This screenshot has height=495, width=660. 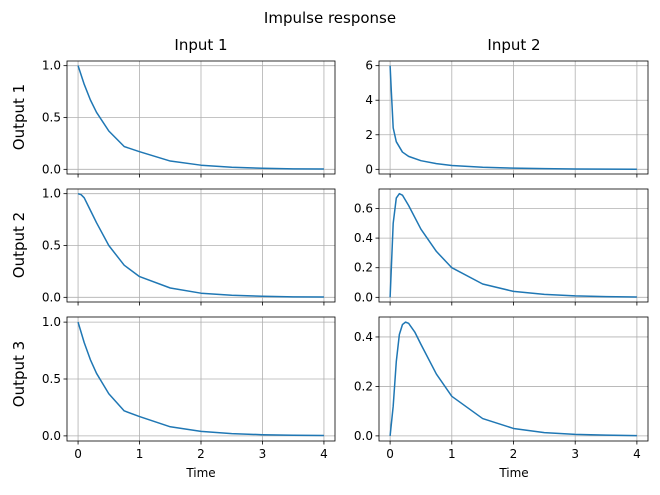 What do you see at coordinates (51, 322) in the screenshot?
I see `y-tick-label-r3c1-2: 1.0` at bounding box center [51, 322].